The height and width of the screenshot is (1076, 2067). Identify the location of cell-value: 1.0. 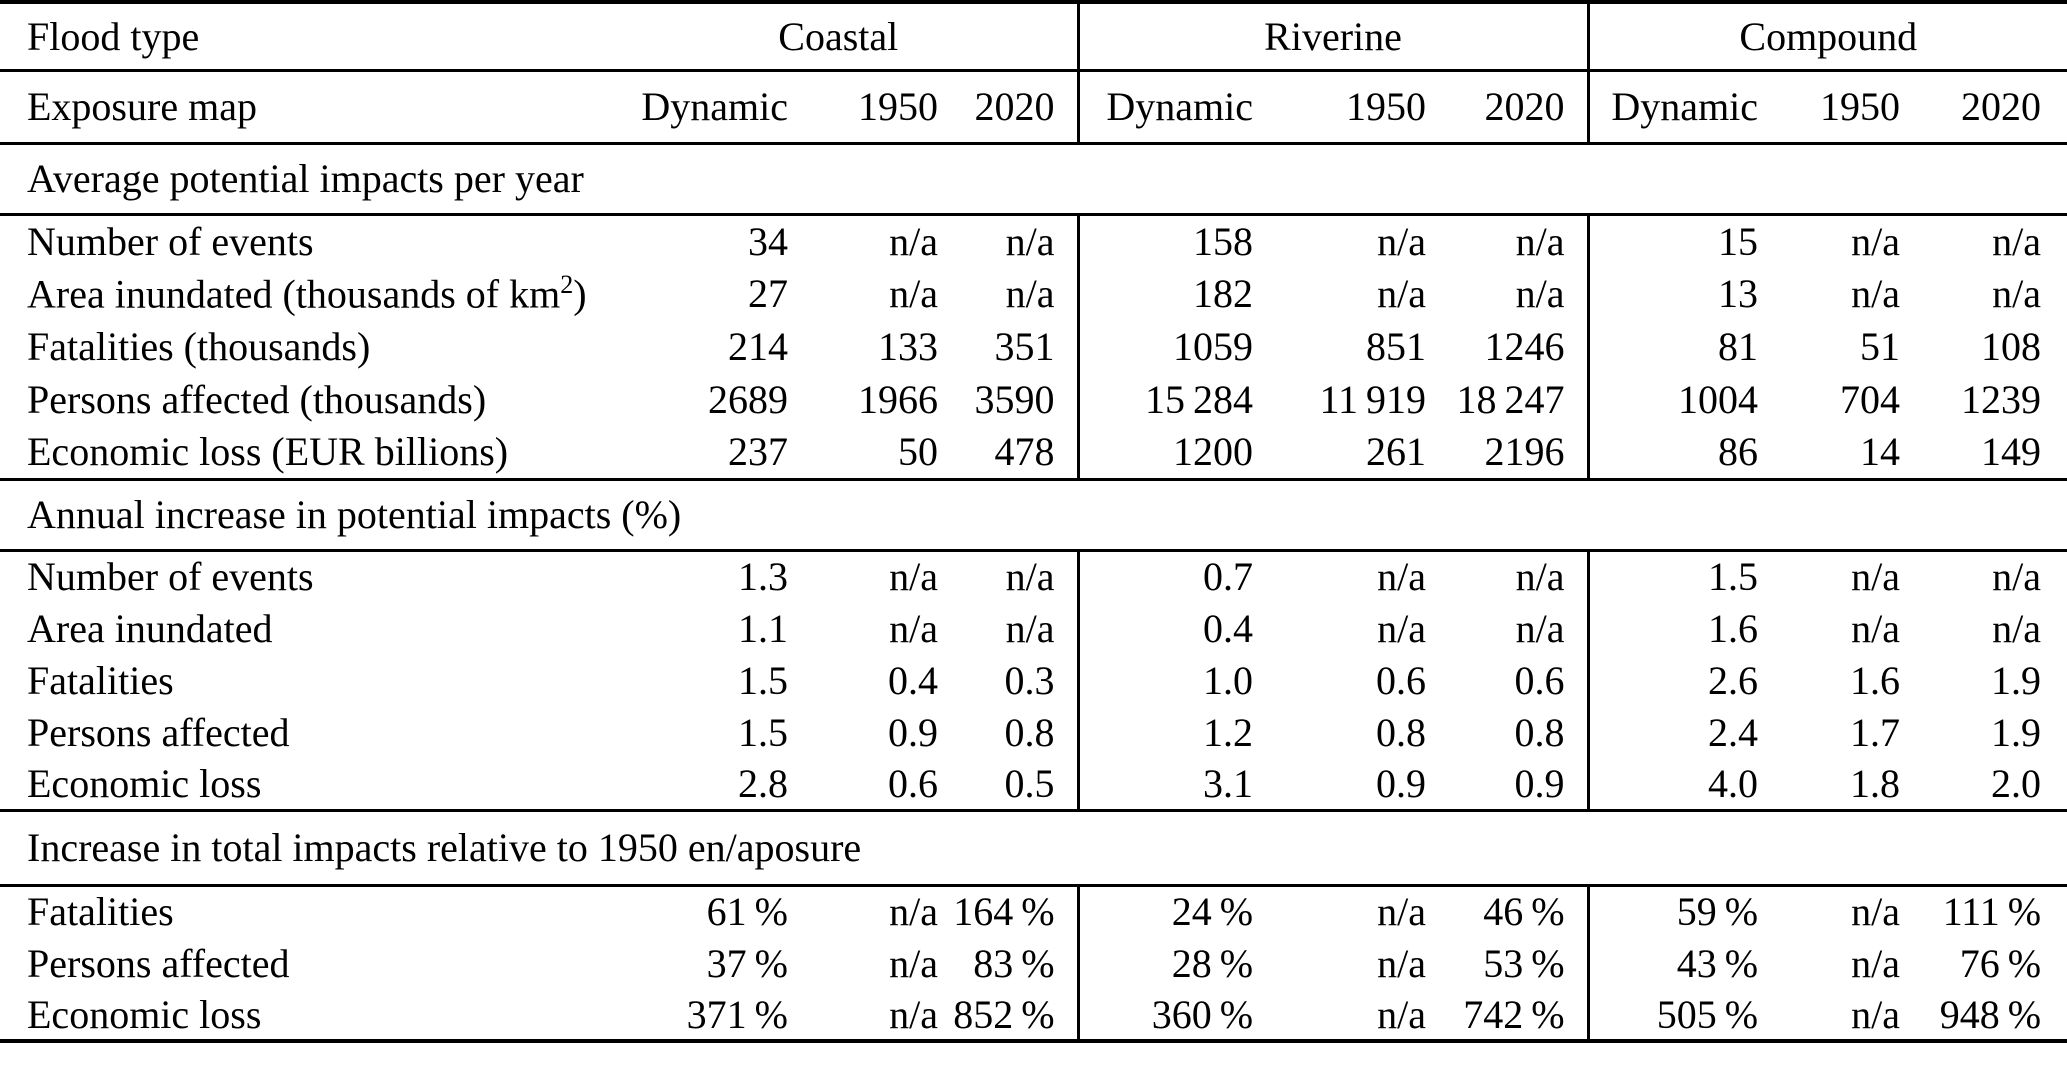
(1171, 680).